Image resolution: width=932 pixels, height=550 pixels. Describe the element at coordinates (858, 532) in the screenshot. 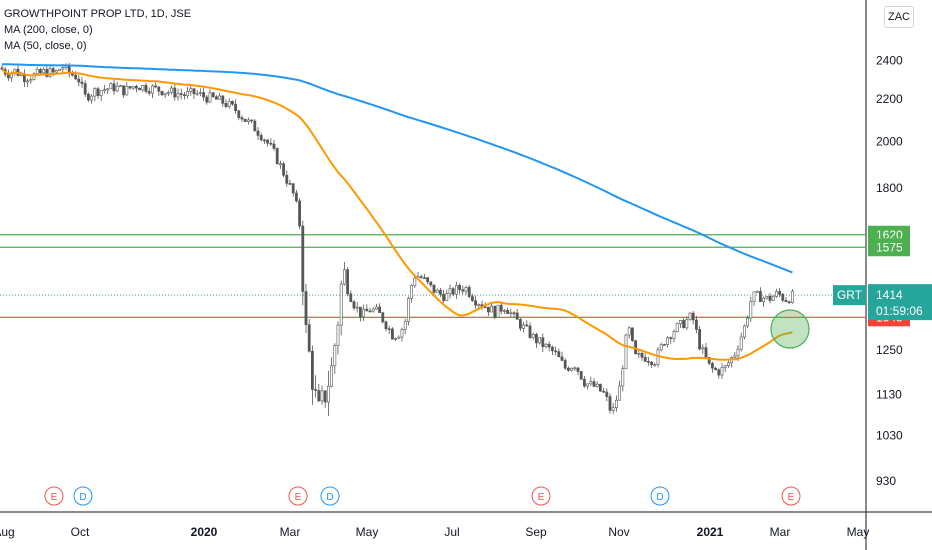

I see `time-tick-label: May` at that location.